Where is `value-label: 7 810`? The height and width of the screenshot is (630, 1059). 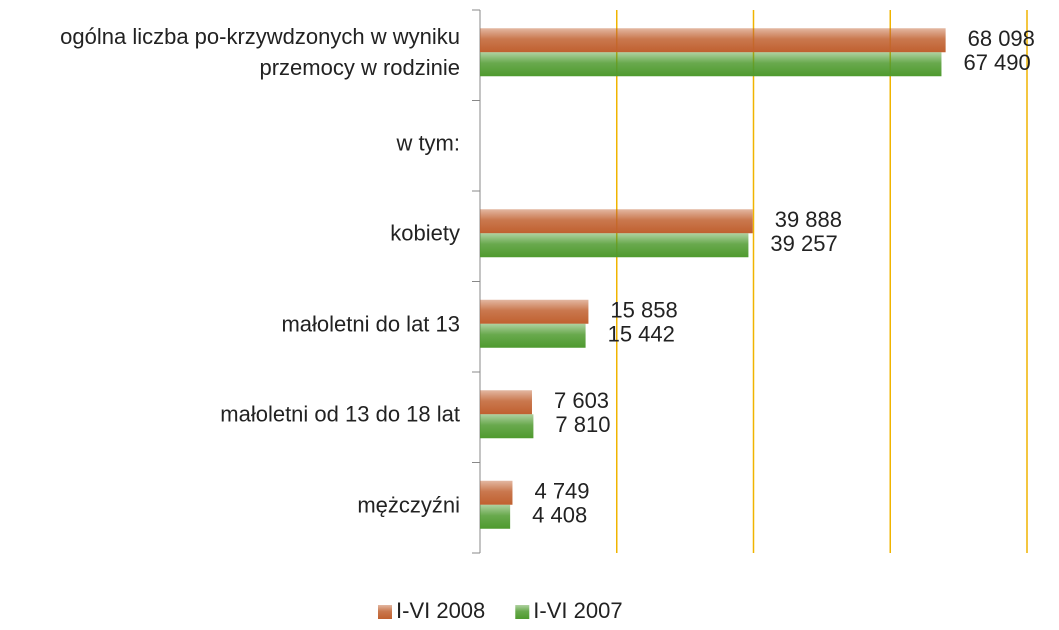 value-label: 7 810 is located at coordinates (582, 424).